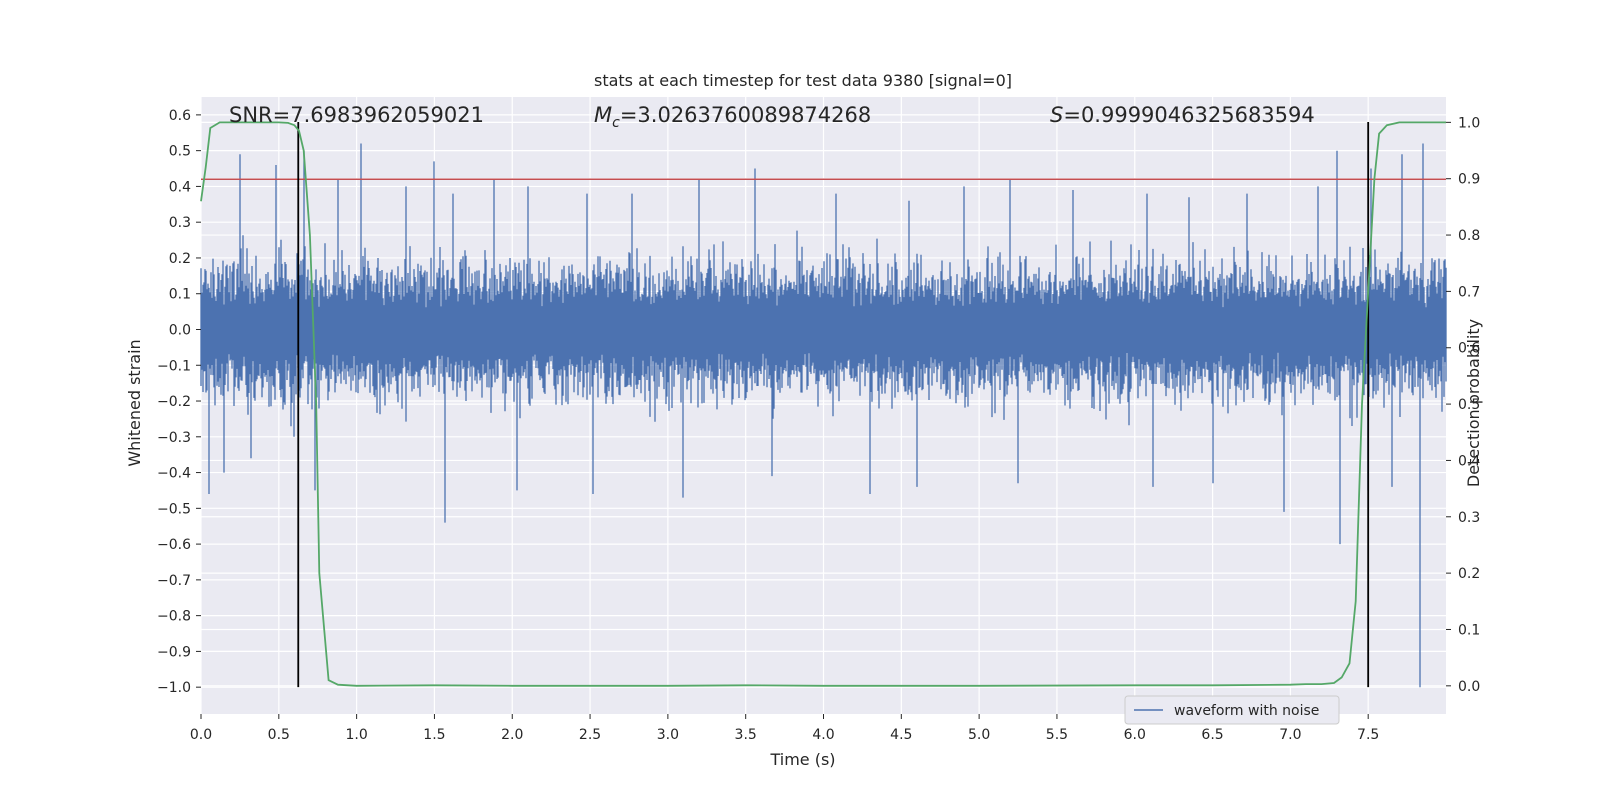  What do you see at coordinates (1469, 292) in the screenshot?
I see `y-right-tick-label: 0.7` at bounding box center [1469, 292].